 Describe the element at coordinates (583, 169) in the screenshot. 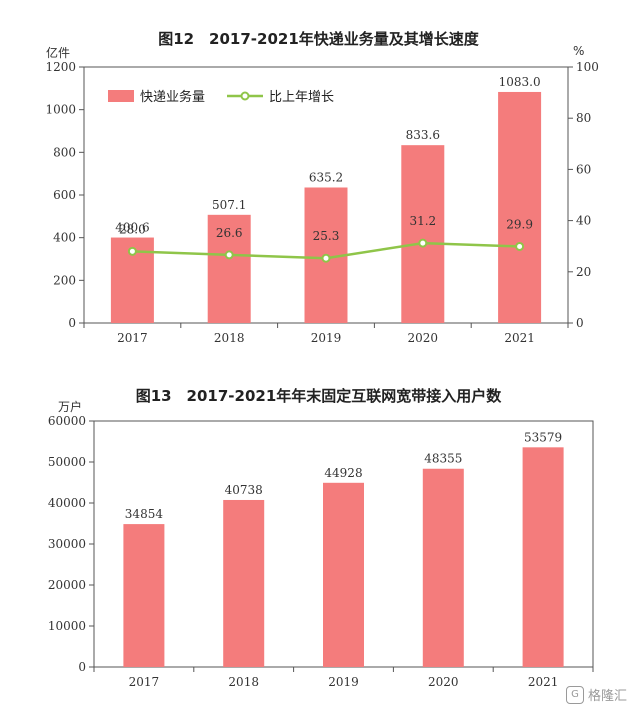

I see `chart1-y2tick-label: 60` at that location.